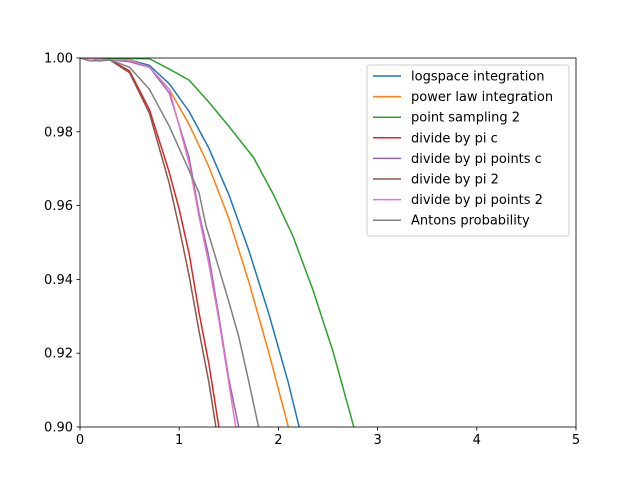 The width and height of the screenshot is (640, 480). I want to click on legend-entry-7: Antons probability, so click(470, 221).